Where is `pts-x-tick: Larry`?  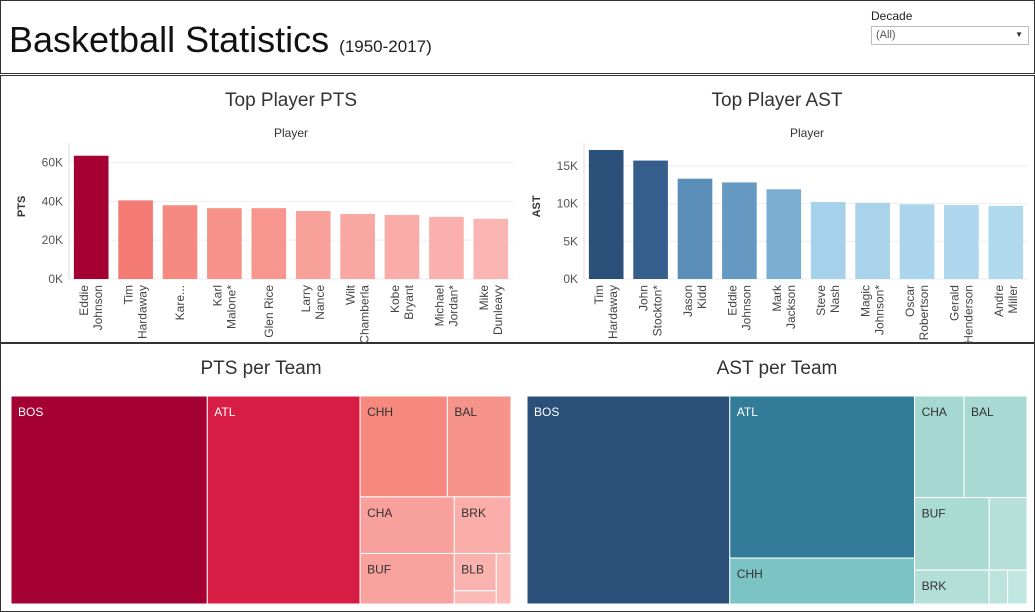
pts-x-tick: Larry is located at coordinates (306, 298).